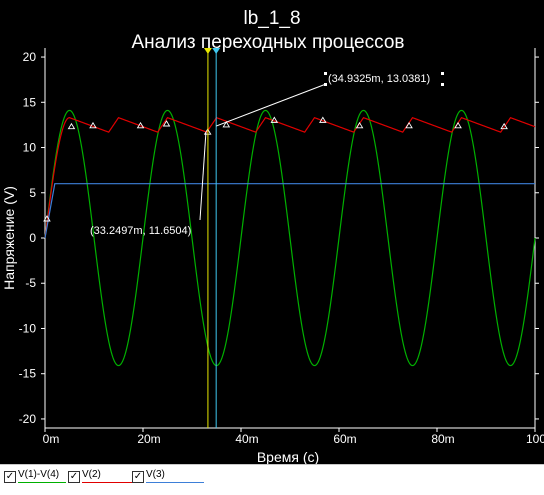 The width and height of the screenshot is (544, 495). What do you see at coordinates (271, 105) in the screenshot?
I see `annotation-2-leader` at bounding box center [271, 105].